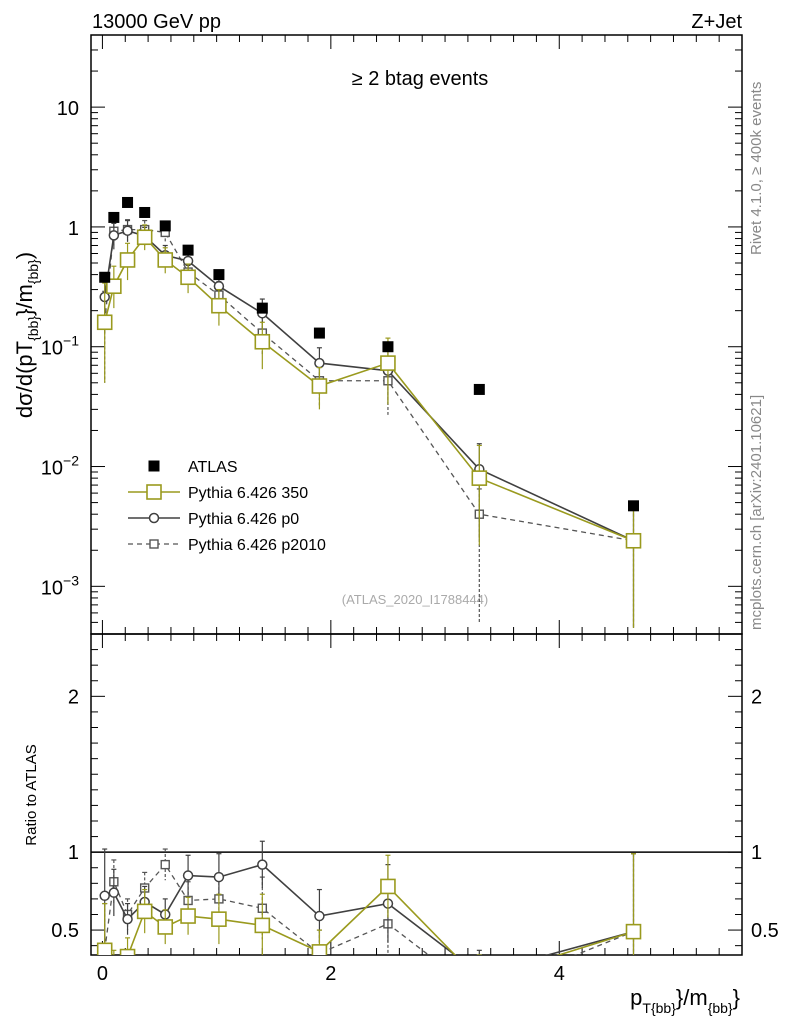 Image resolution: width=786 pixels, height=1024 pixels. I want to click on ratio-y-axis-title: Ratio to ATLAS, so click(31, 794).